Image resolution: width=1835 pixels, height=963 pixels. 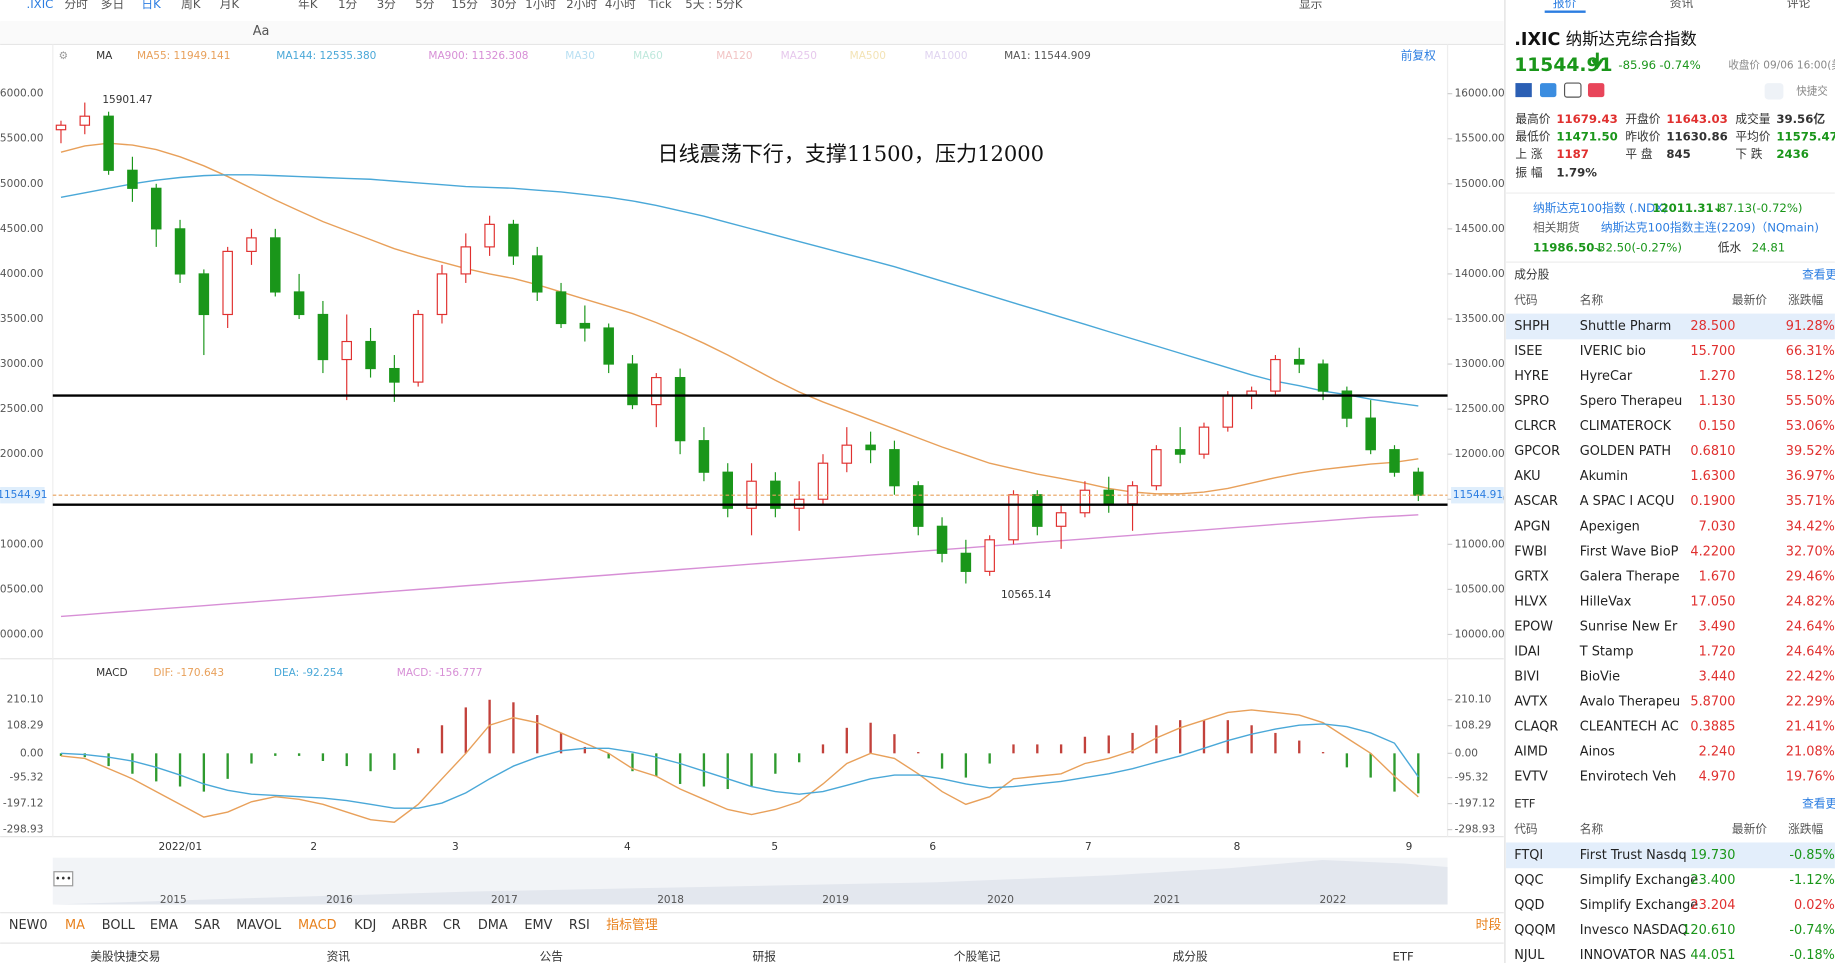 What do you see at coordinates (188, 673) in the screenshot?
I see `legend-entry: DIF: -170.643` at bounding box center [188, 673].